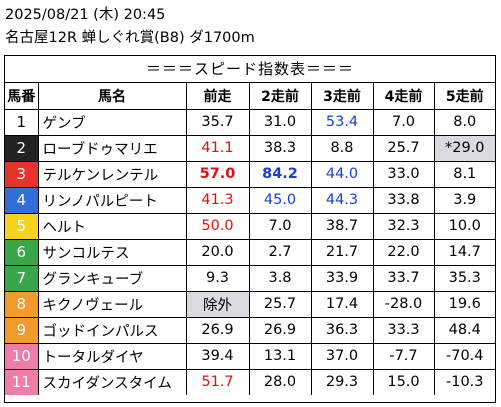 Image resolution: width=501 pixels, height=407 pixels. Describe the element at coordinates (217, 96) in the screenshot. I see `col-header-last-race: 前走` at that location.